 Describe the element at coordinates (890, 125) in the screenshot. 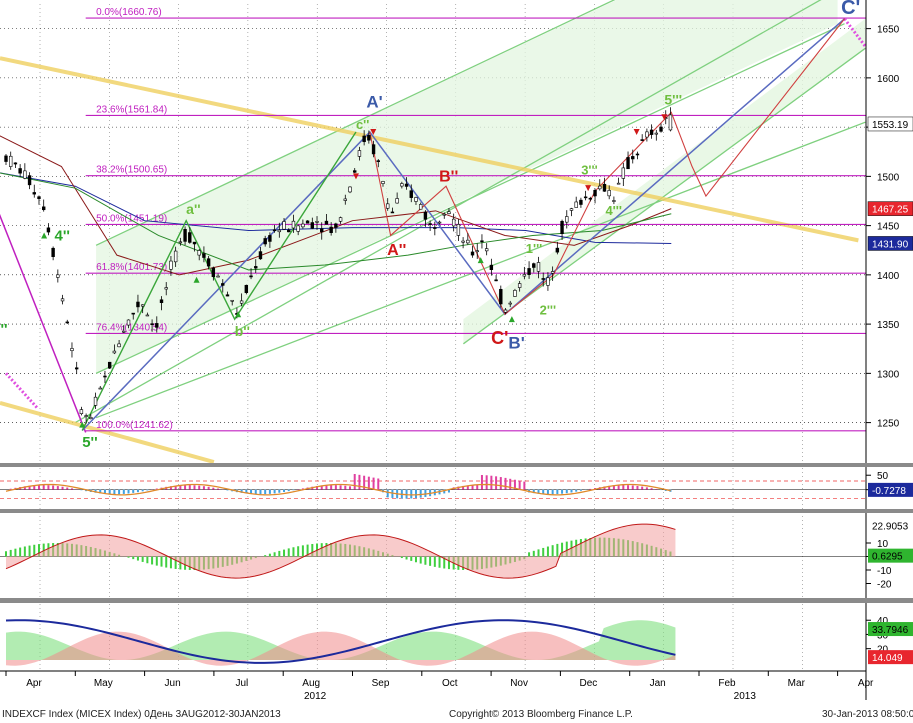

I see `last-value-label: 1553.19` at that location.